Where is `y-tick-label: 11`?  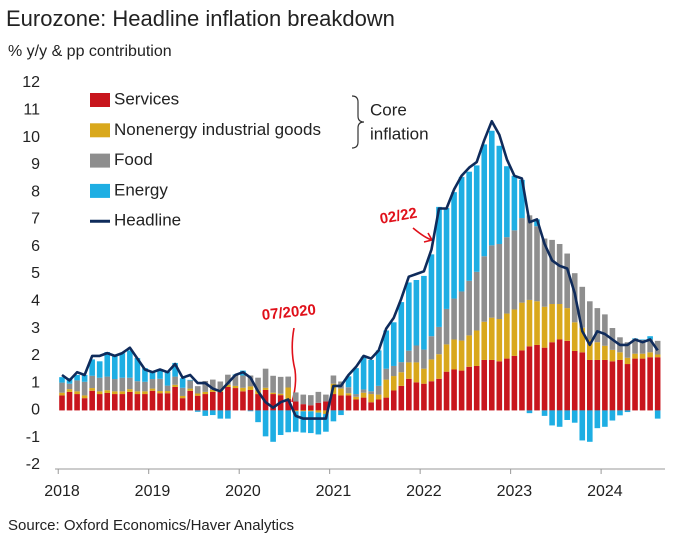
y-tick-label: 11 is located at coordinates (31, 110).